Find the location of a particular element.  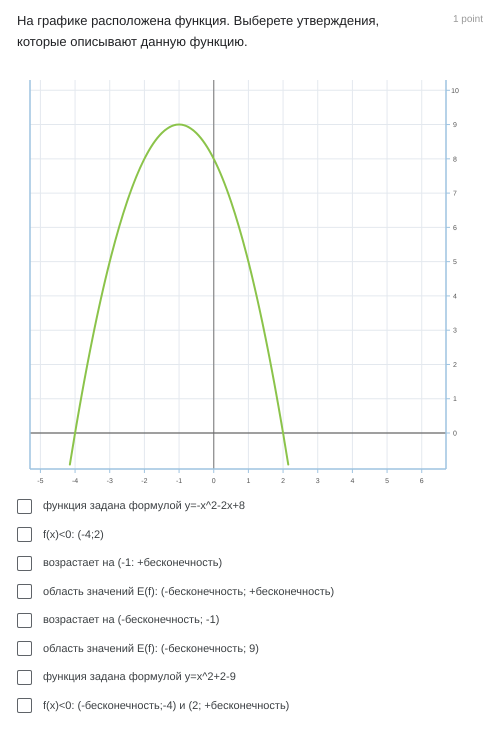

text: область значений E(f): (-бесконечность; 9) is located at coordinates (151, 648).